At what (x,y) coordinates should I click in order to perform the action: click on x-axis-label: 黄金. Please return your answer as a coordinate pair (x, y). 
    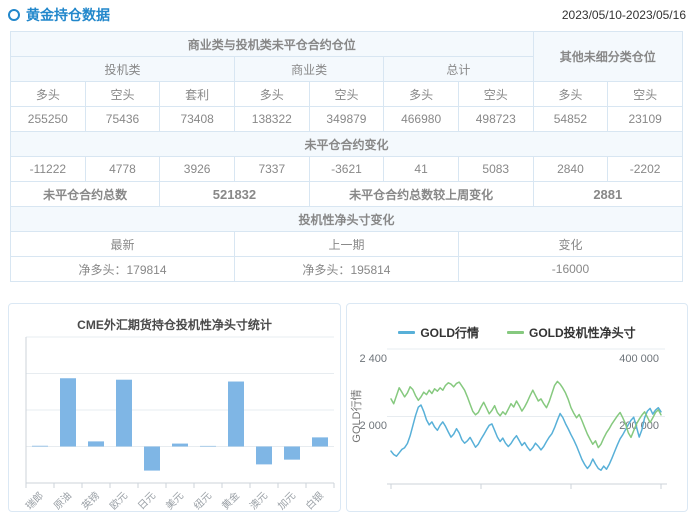
    Looking at the image, I should click on (230, 500).